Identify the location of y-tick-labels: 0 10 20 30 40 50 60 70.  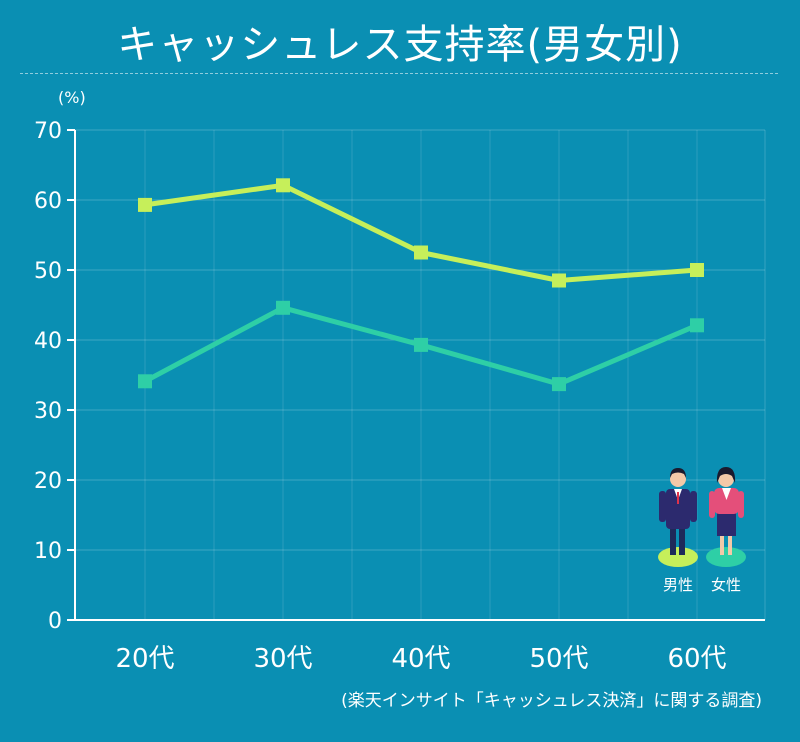
(48, 376).